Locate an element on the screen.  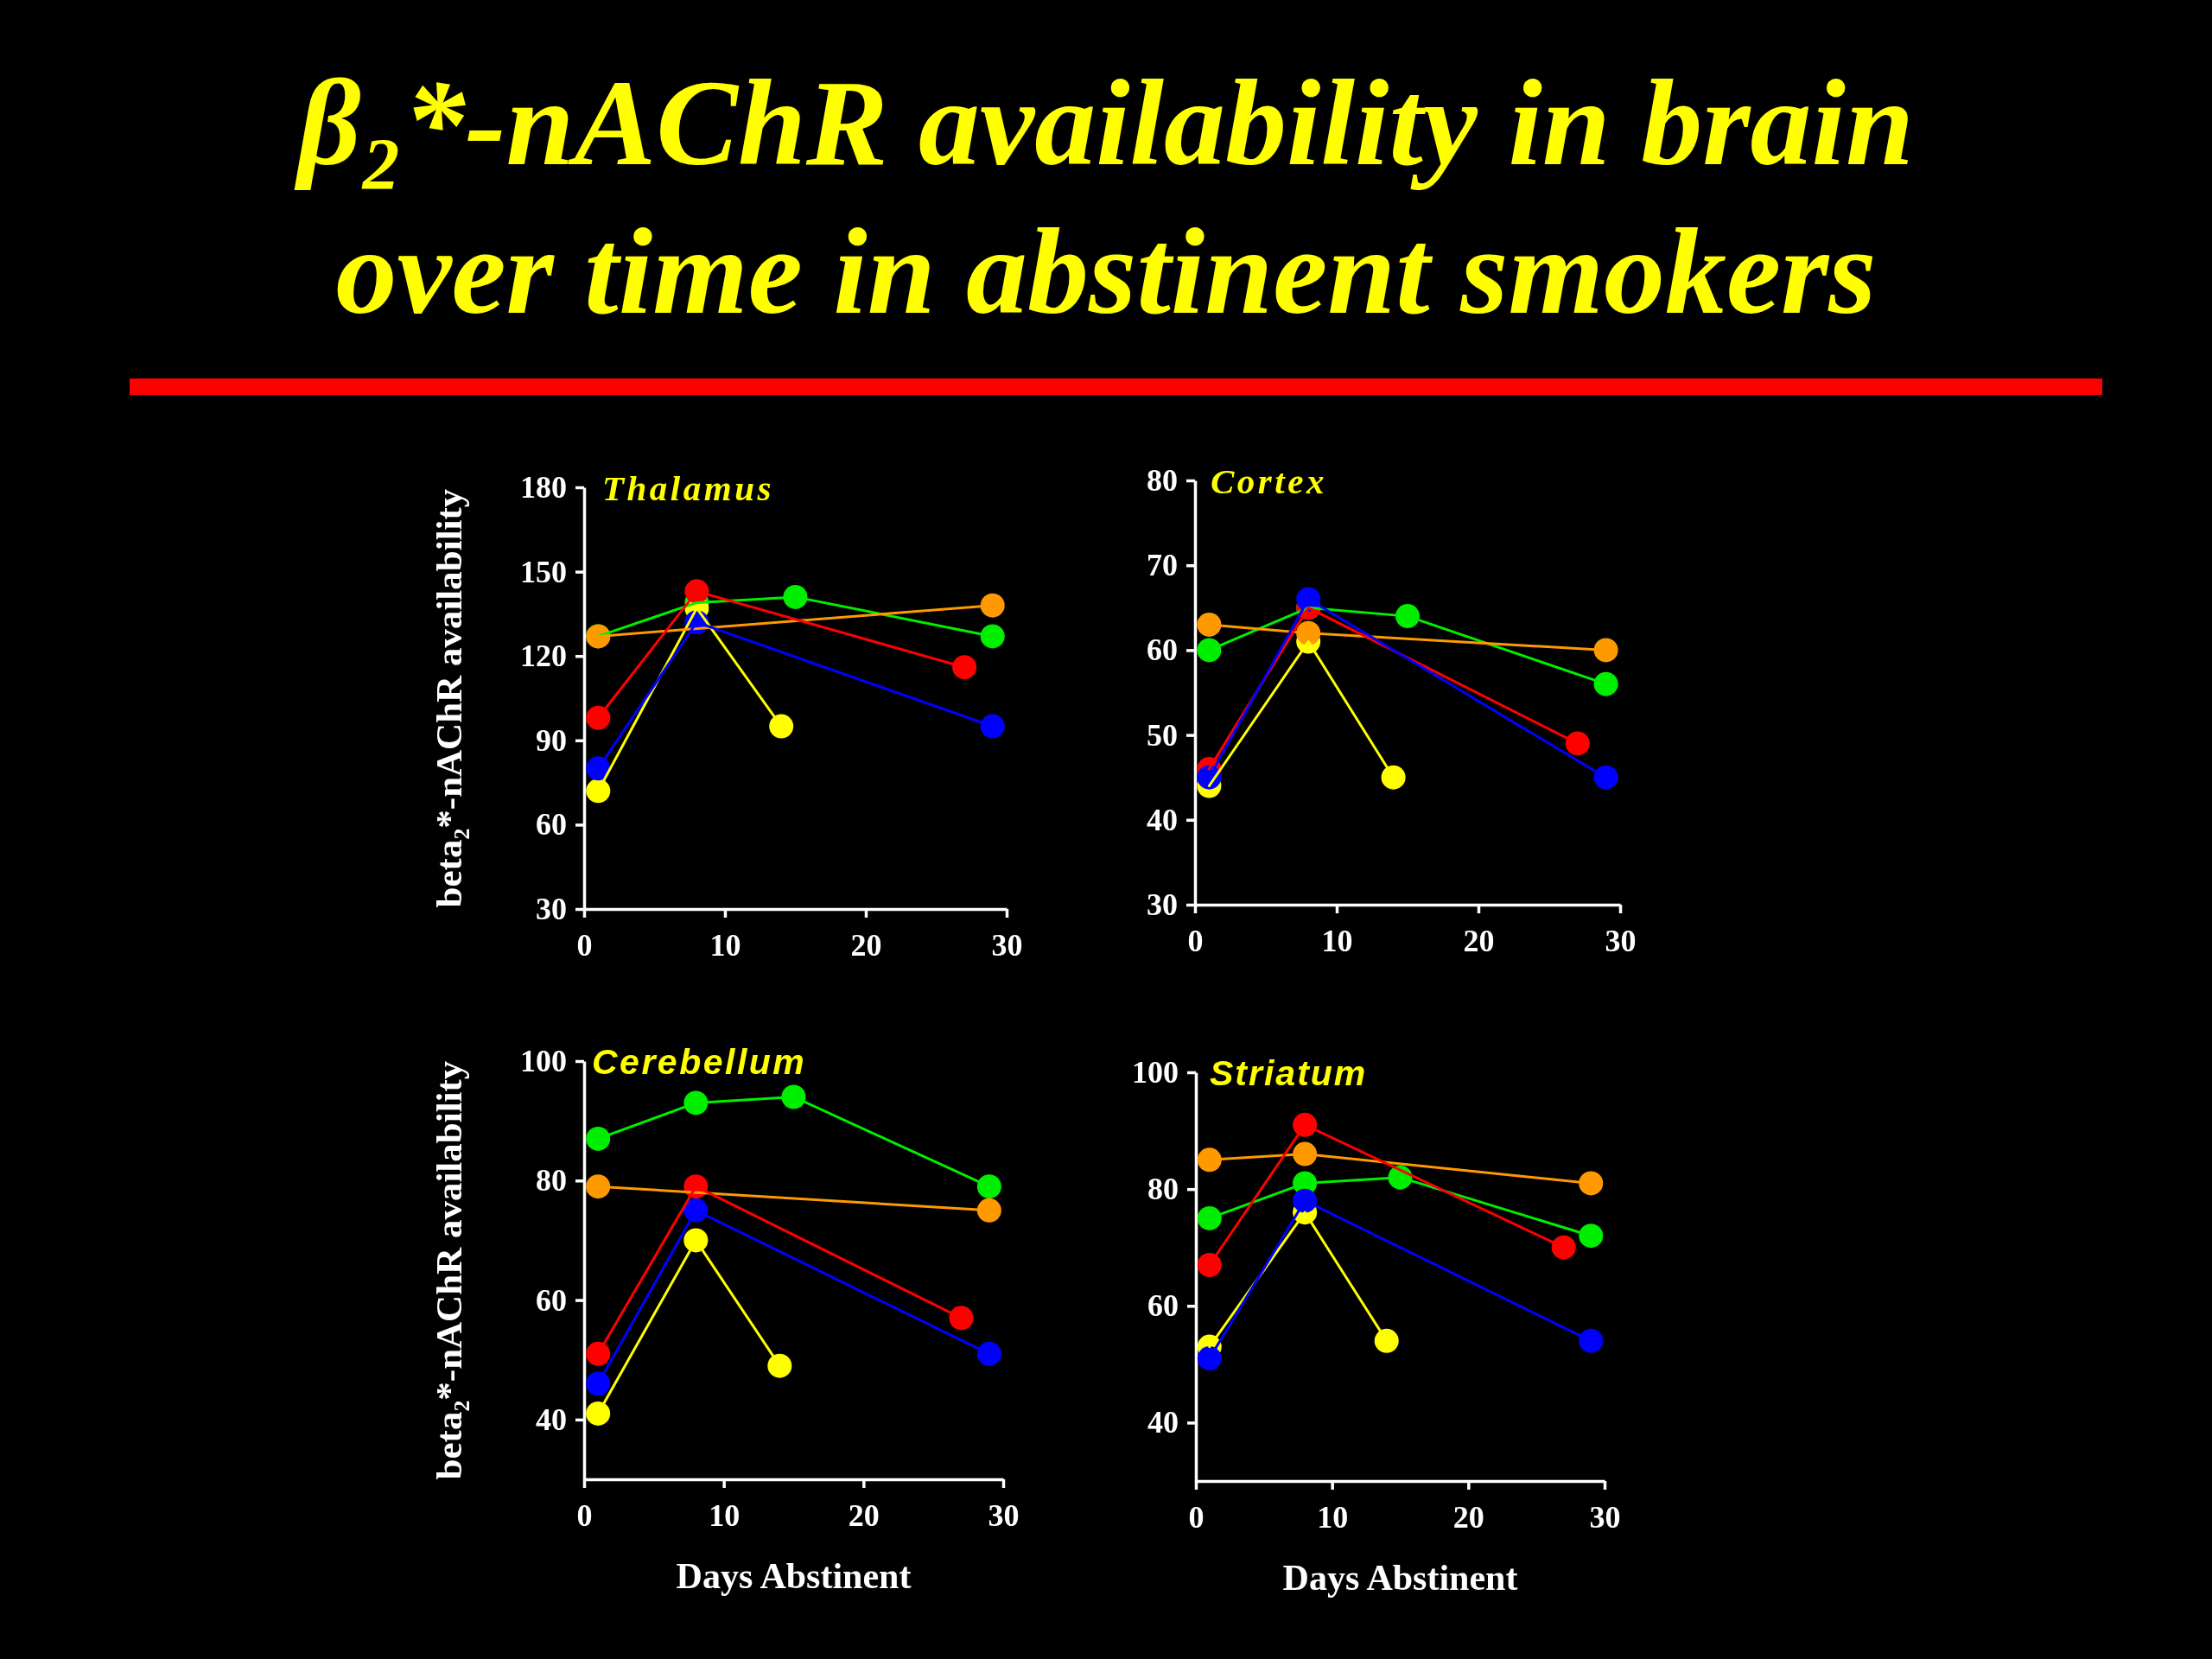
text: β₂*-nAChR availability in brain over time in abstinent smokers is located at coordinates (1104, 197).